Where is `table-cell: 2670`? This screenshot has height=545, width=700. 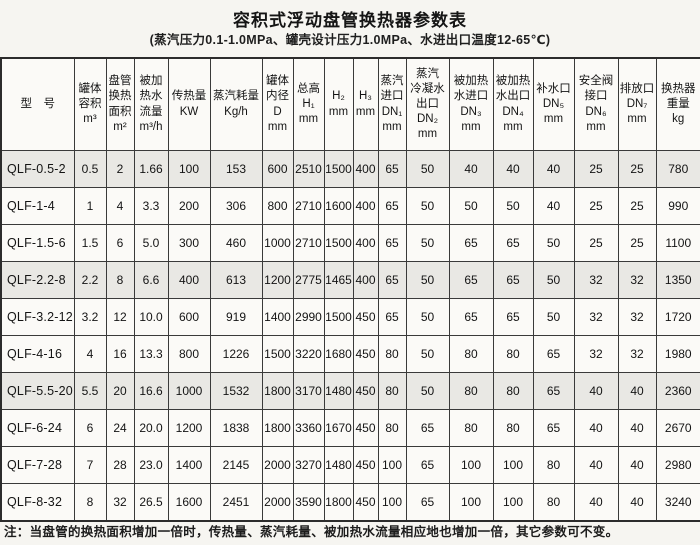 table-cell: 2670 is located at coordinates (677, 428).